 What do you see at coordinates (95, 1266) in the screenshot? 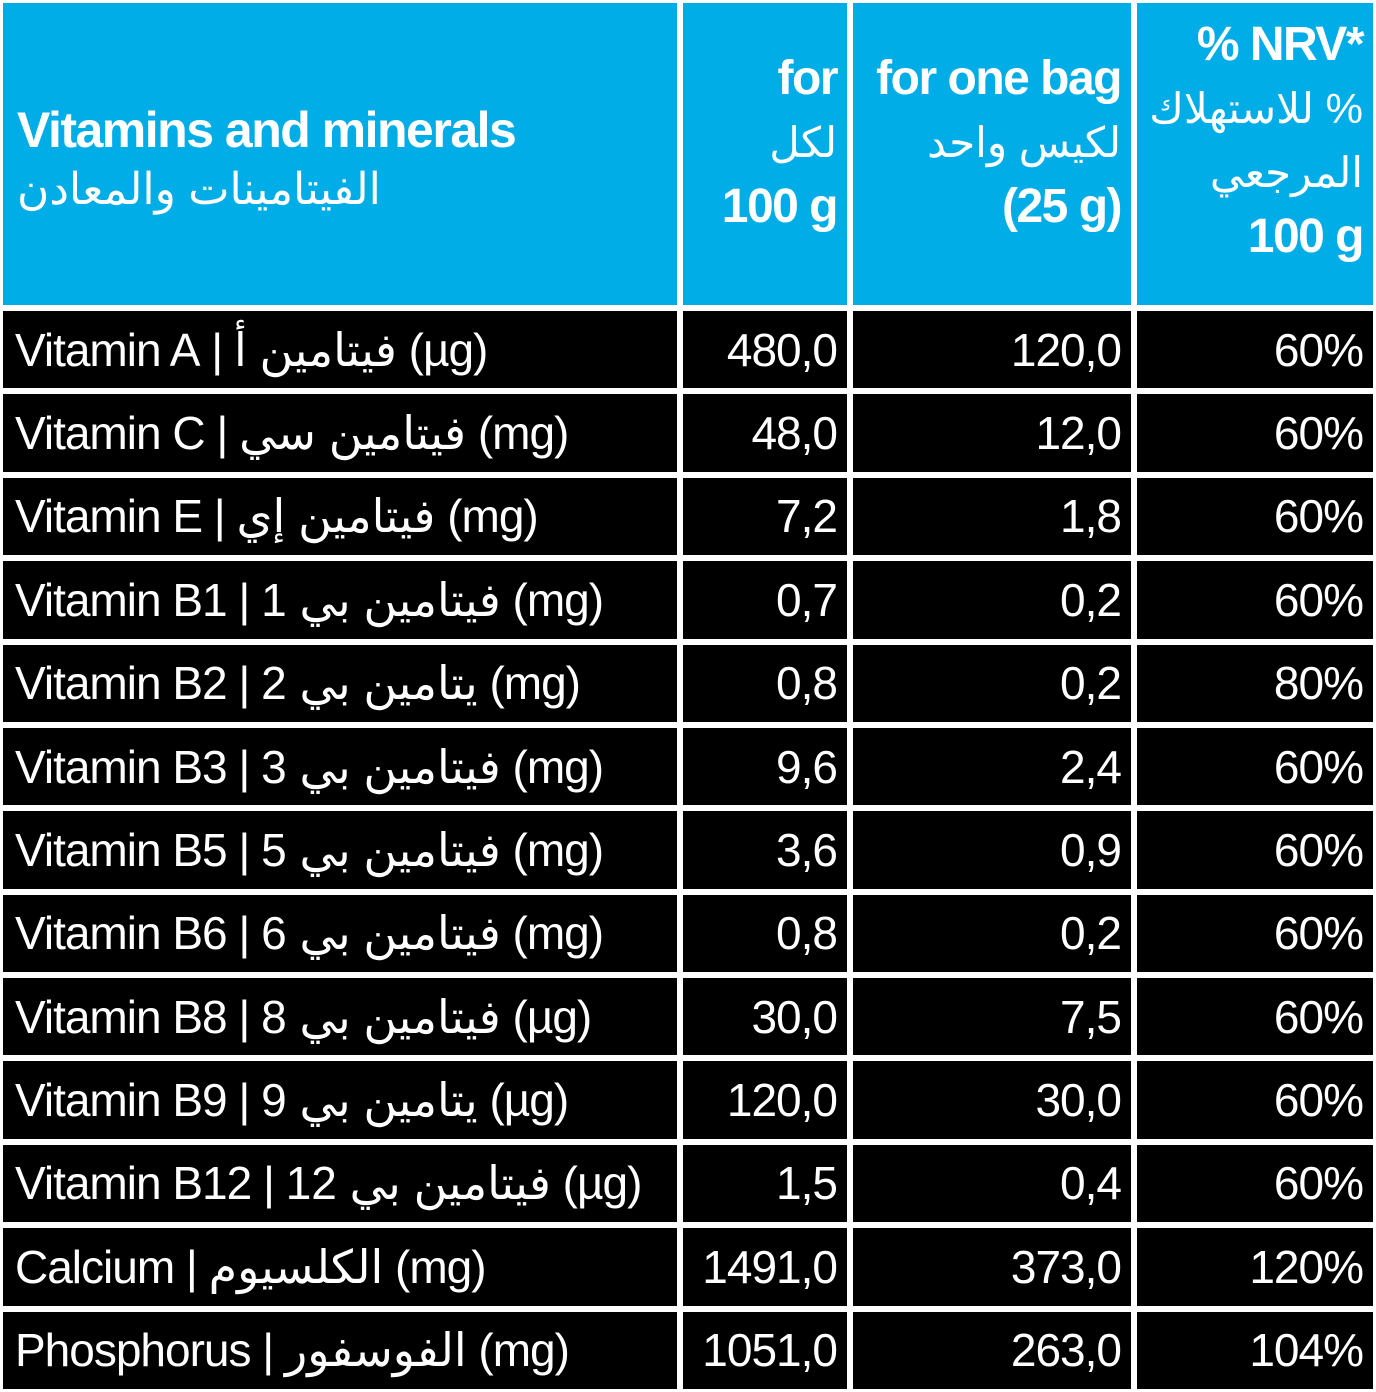
I see `nutrient-name: Calcium` at bounding box center [95, 1266].